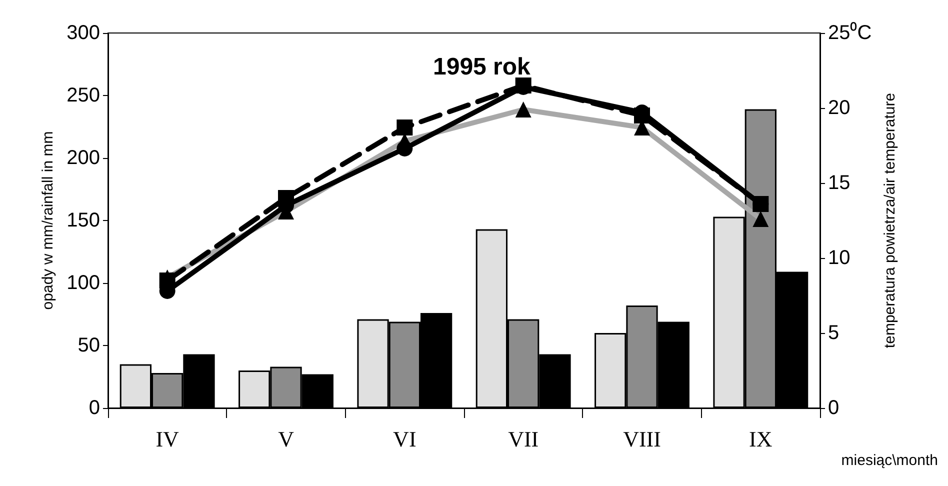 The width and height of the screenshot is (948, 486). I want to click on x-tick-label: IV, so click(168, 439).